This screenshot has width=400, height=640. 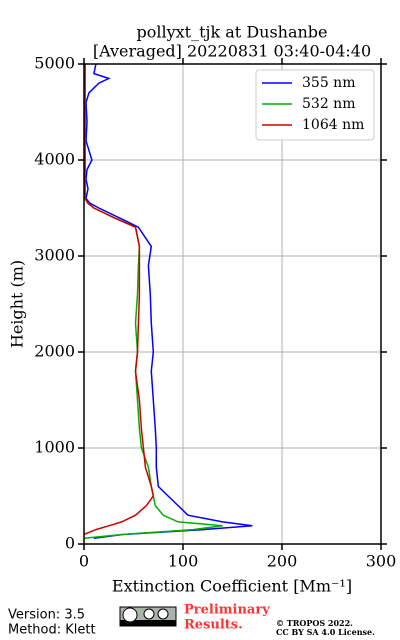 I want to click on y-tick-label: 0, so click(x=70, y=543).